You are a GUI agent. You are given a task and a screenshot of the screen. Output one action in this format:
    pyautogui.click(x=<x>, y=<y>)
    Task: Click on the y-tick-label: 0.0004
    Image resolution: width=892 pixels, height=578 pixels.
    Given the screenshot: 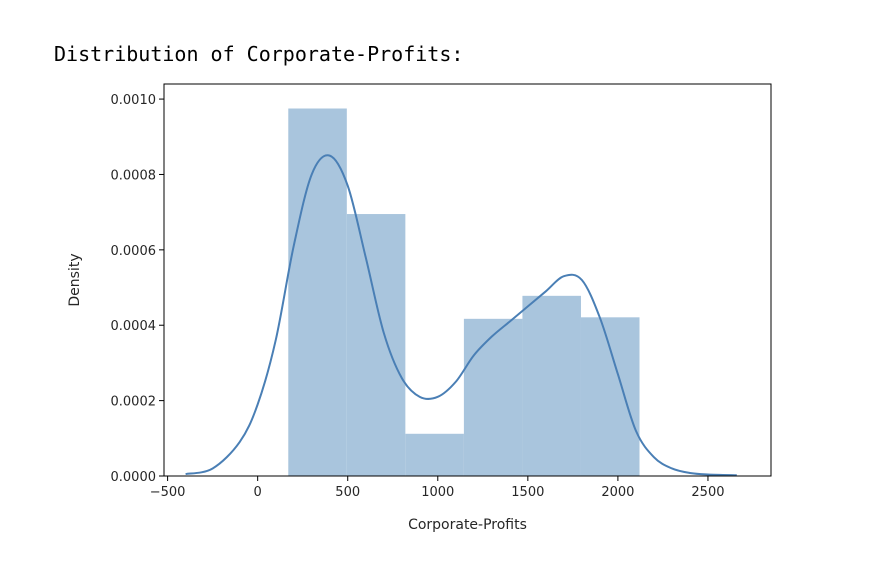 What is the action you would take?
    pyautogui.click(x=134, y=326)
    